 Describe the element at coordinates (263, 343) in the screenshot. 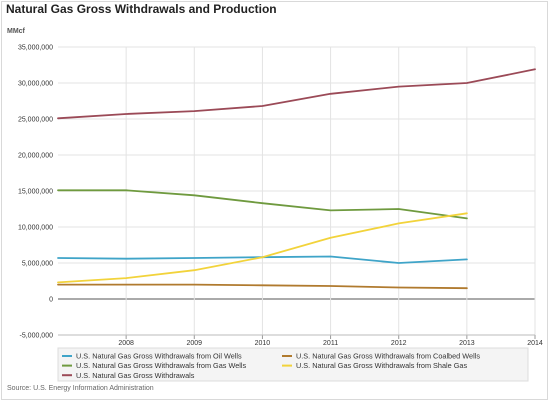

I see `x-tick-label: 2010` at that location.